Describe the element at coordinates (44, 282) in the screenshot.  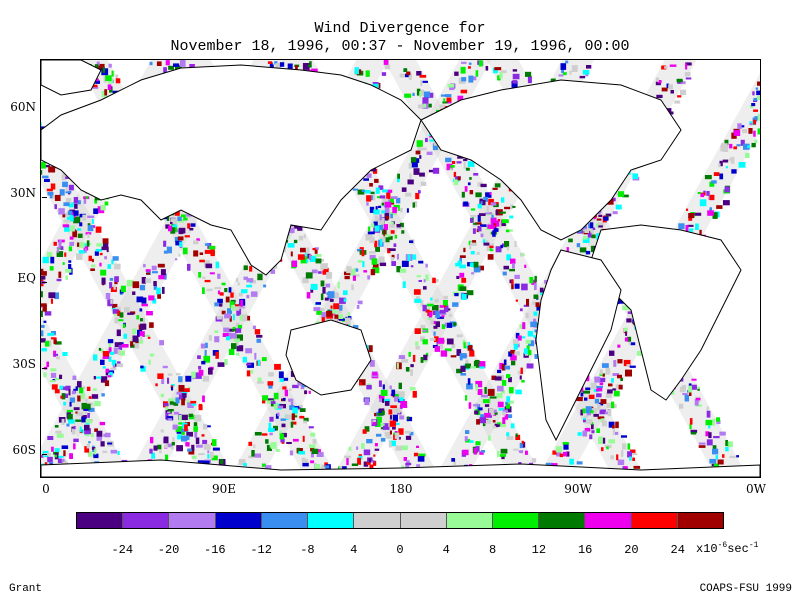
I see `lat-tick` at that location.